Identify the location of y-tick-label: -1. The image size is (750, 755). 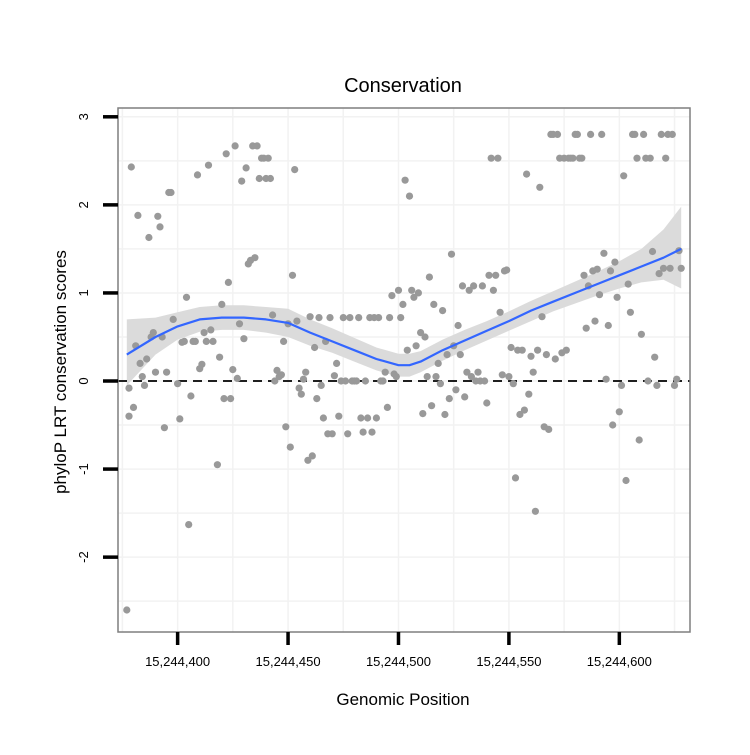
(83, 469).